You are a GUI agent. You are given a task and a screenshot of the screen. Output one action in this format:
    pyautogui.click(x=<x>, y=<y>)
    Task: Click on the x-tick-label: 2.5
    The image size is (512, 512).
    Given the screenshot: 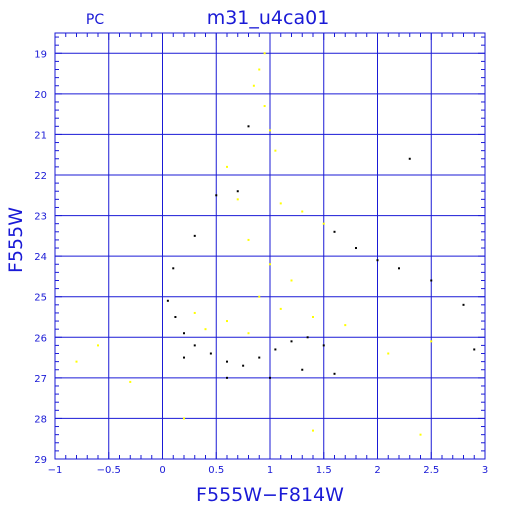 What is the action you would take?
    pyautogui.click(x=431, y=470)
    